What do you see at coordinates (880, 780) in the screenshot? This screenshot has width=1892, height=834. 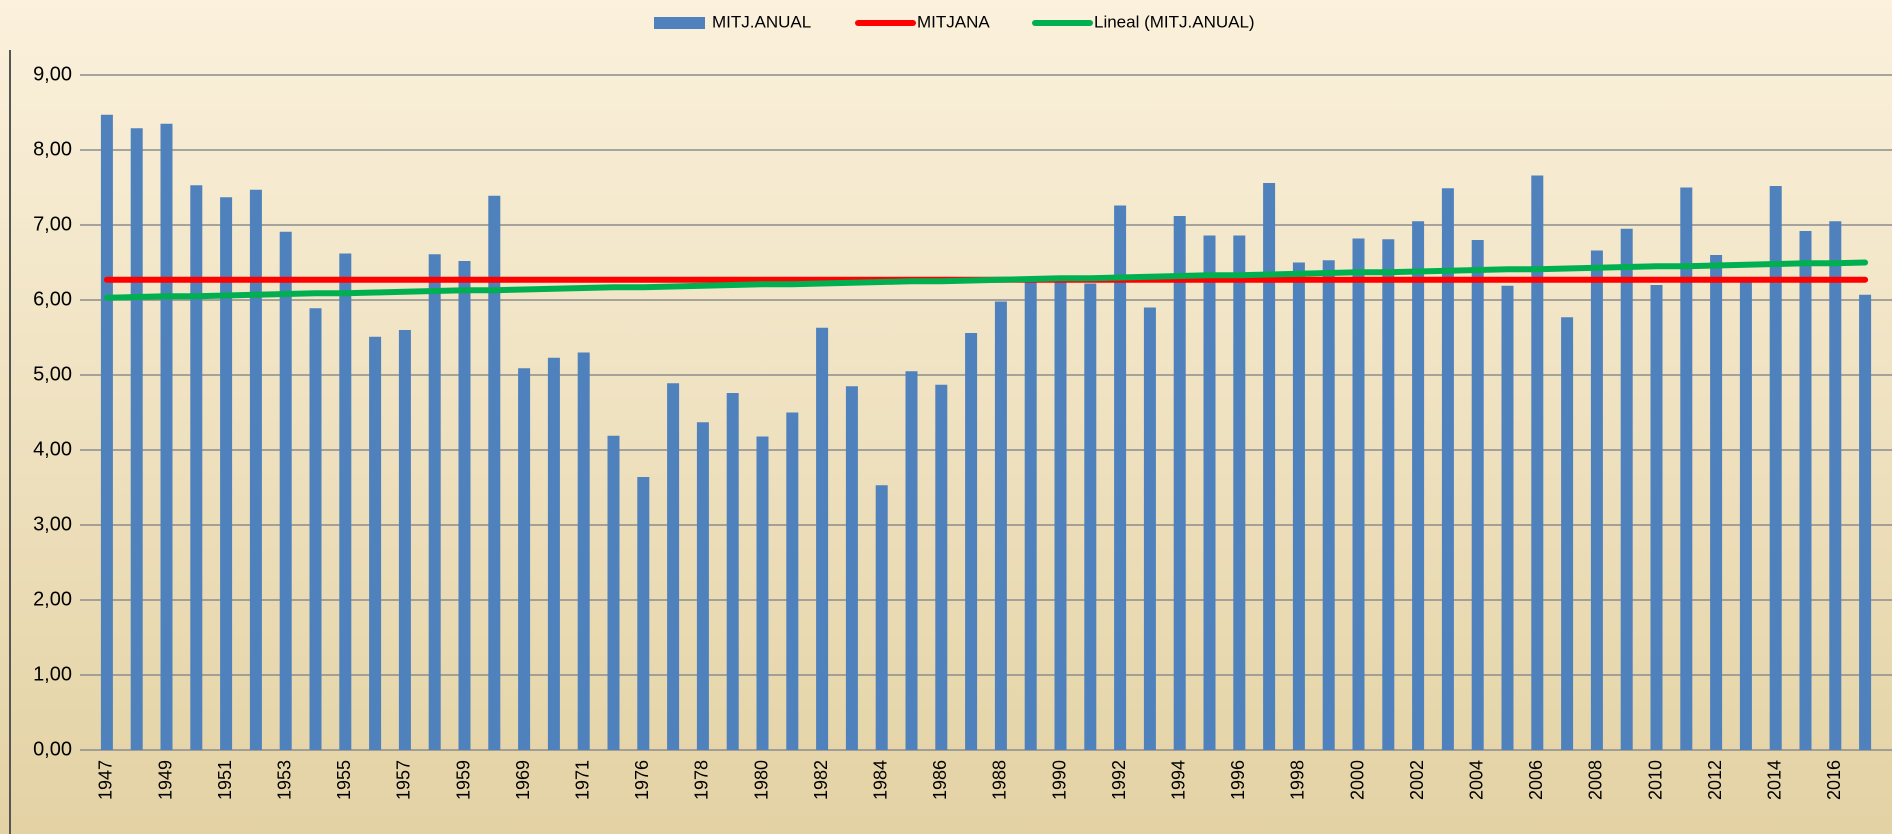 I see `x-tick-label: 1984` at bounding box center [880, 780].